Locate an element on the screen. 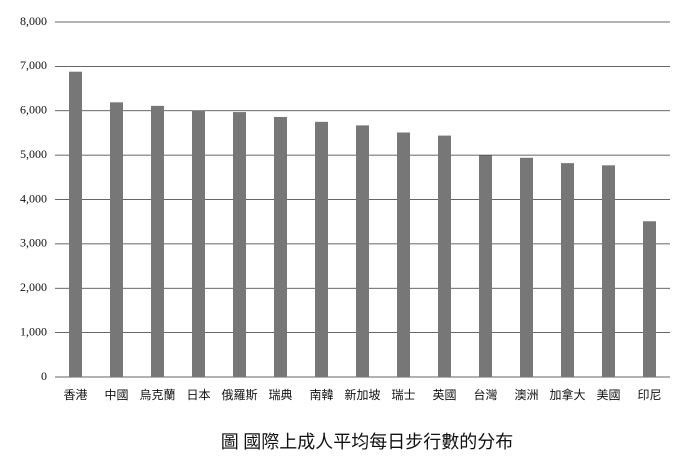  y-tick-label: 7,000 is located at coordinates (33, 65).